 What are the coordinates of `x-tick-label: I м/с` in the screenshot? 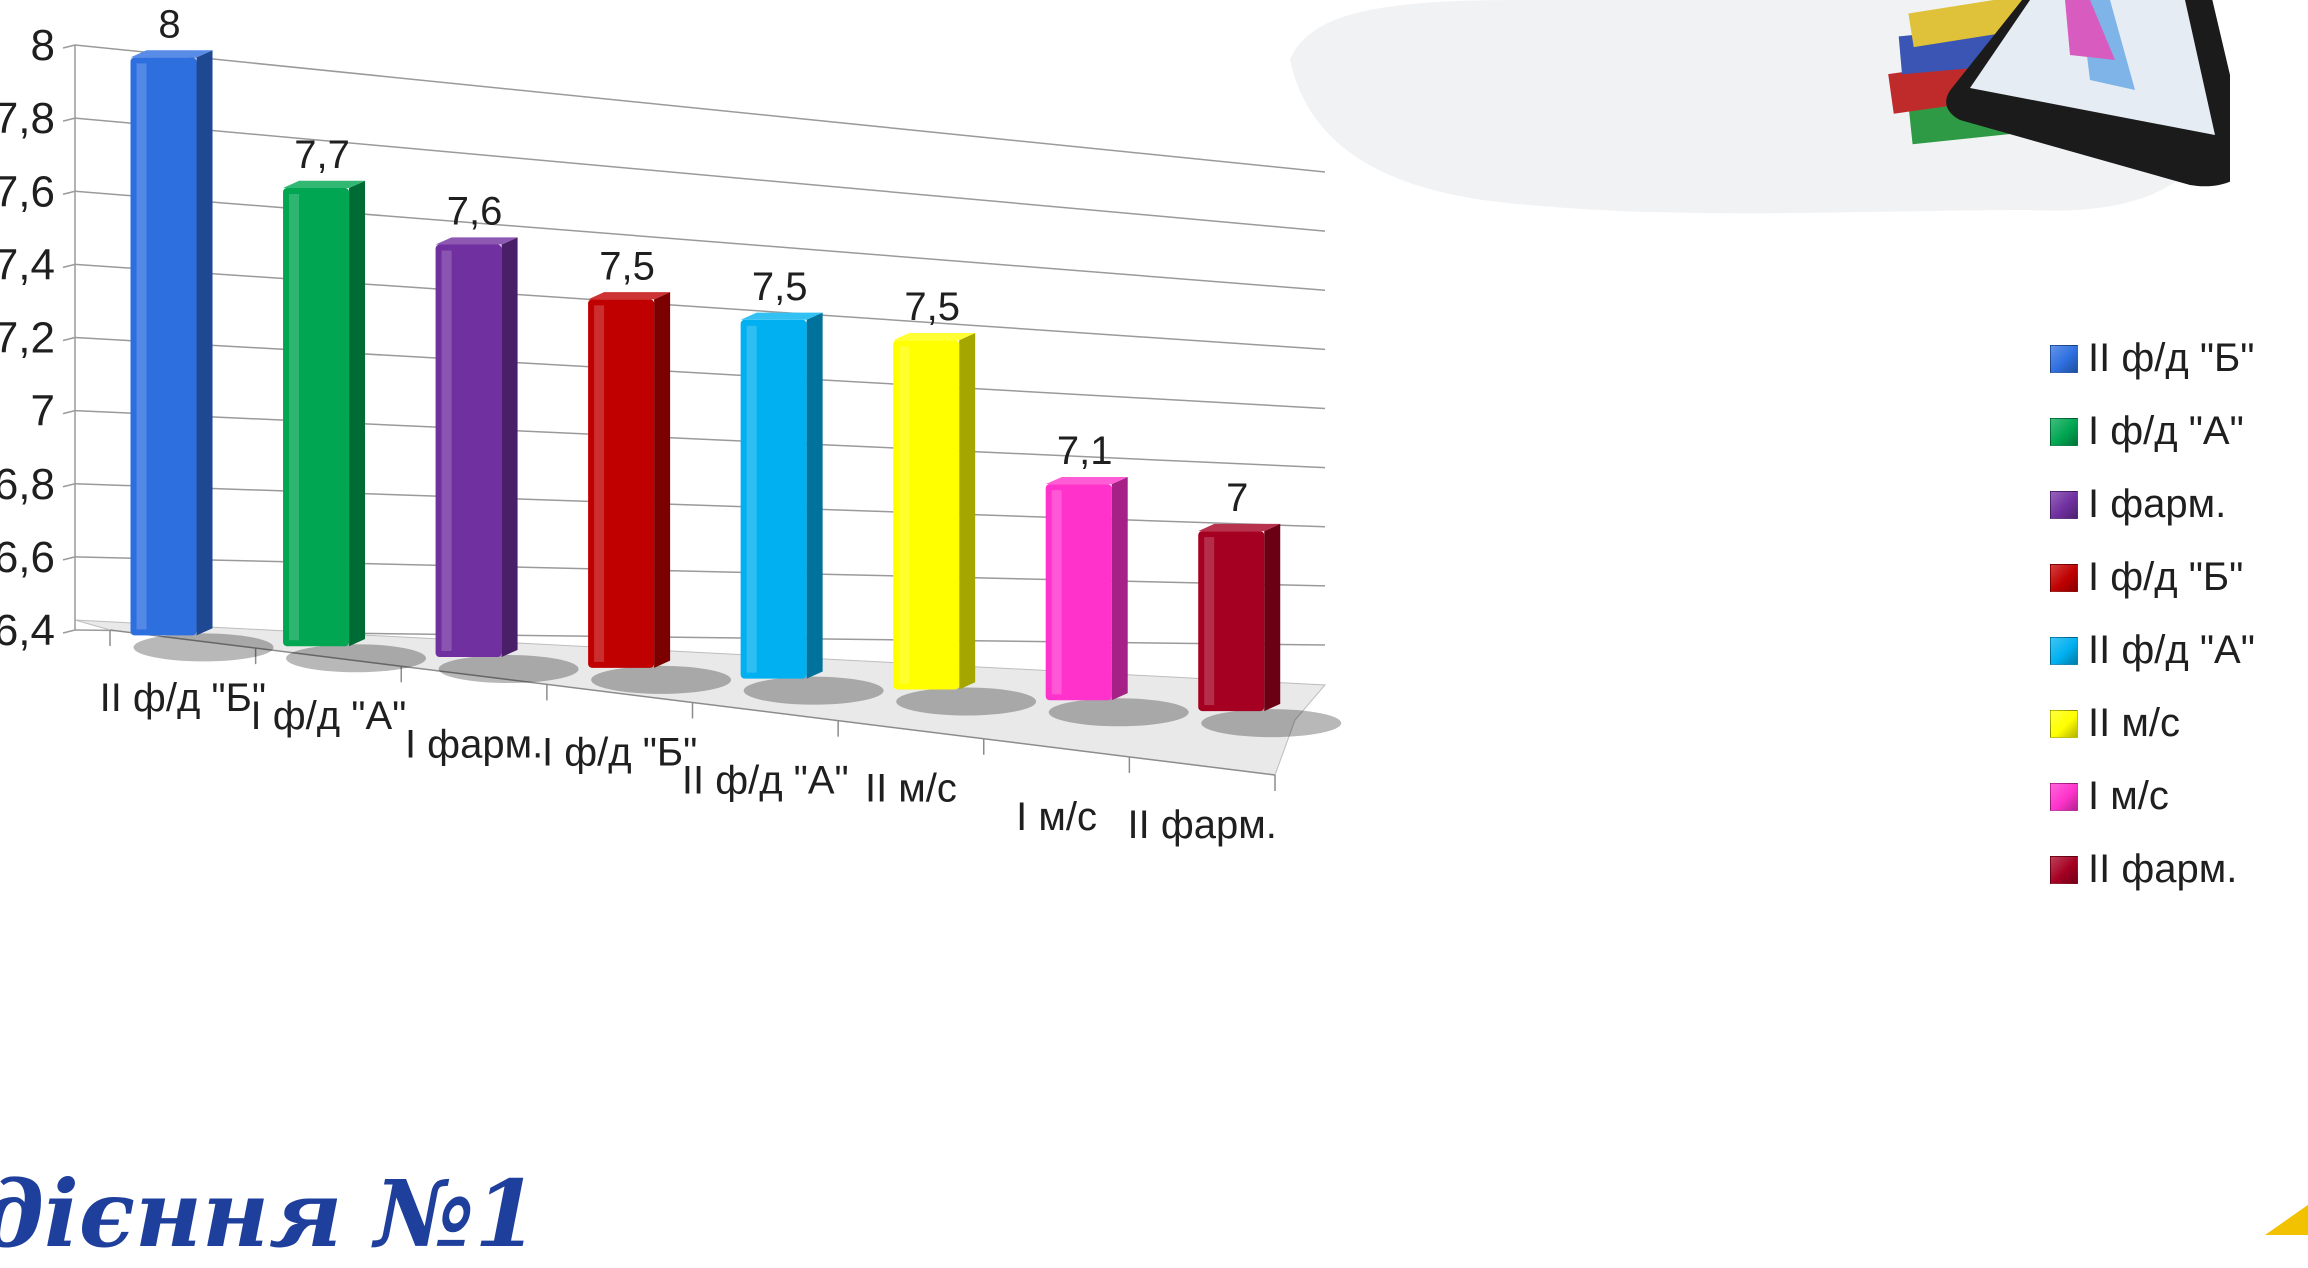 It's located at (1056, 817).